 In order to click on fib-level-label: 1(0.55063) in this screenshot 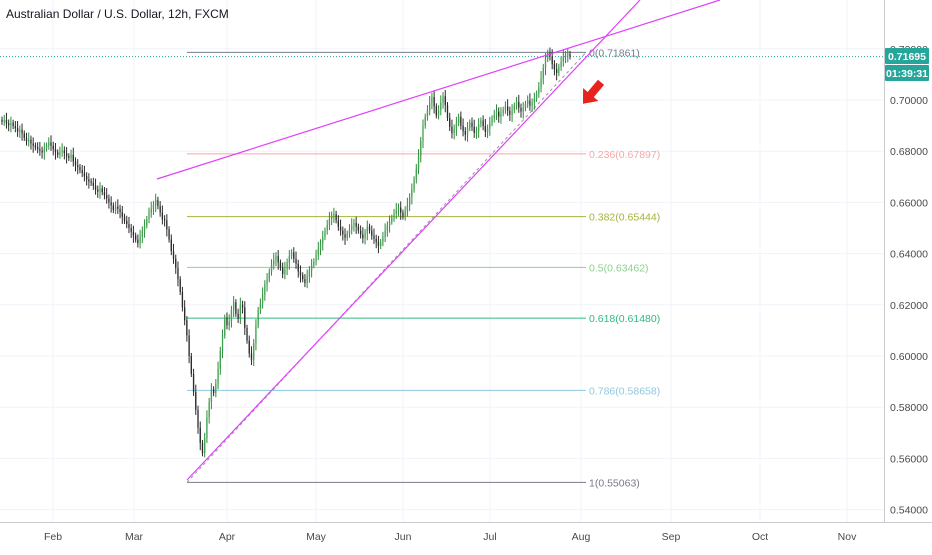, I will do `click(614, 483)`.